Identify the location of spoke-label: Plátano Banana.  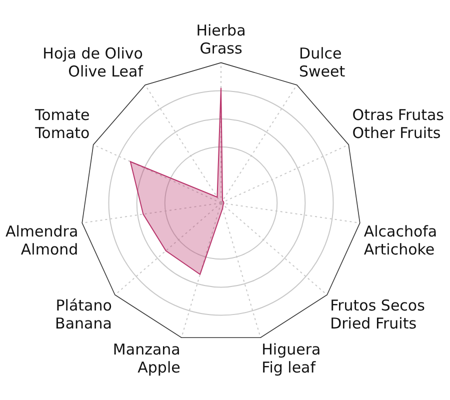
(83, 314).